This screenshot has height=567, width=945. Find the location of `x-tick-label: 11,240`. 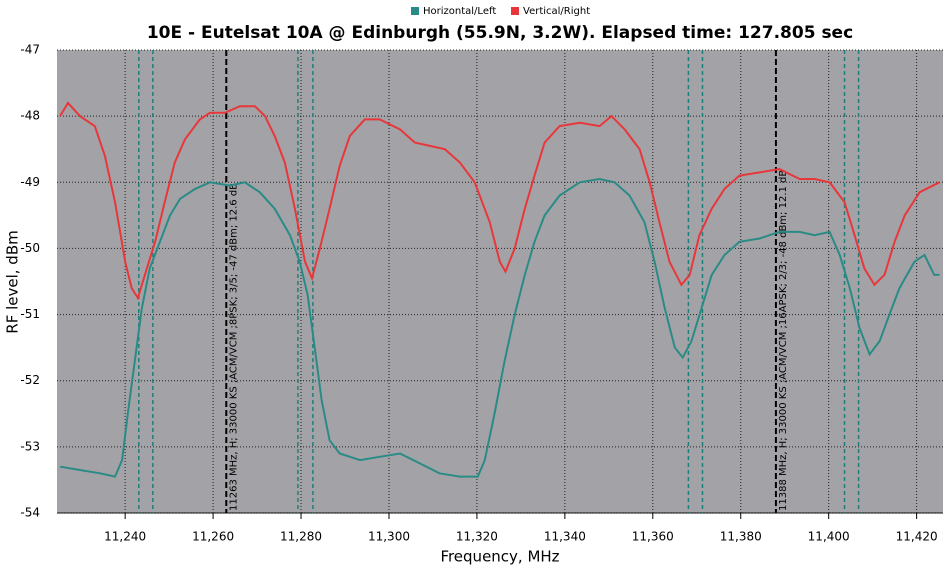

x-tick-label: 11,240 is located at coordinates (125, 537).